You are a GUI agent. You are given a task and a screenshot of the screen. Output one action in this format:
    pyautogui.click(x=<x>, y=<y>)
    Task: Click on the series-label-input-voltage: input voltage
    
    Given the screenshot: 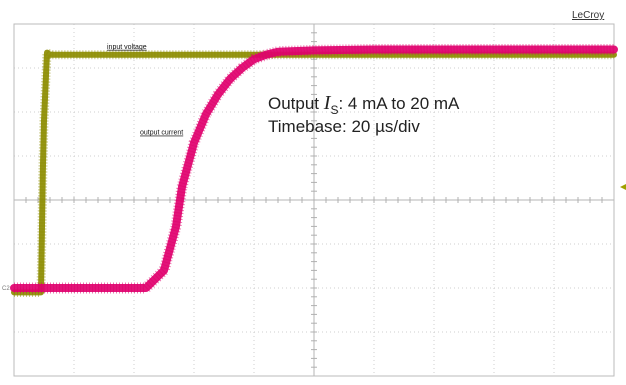 What is the action you would take?
    pyautogui.click(x=127, y=47)
    